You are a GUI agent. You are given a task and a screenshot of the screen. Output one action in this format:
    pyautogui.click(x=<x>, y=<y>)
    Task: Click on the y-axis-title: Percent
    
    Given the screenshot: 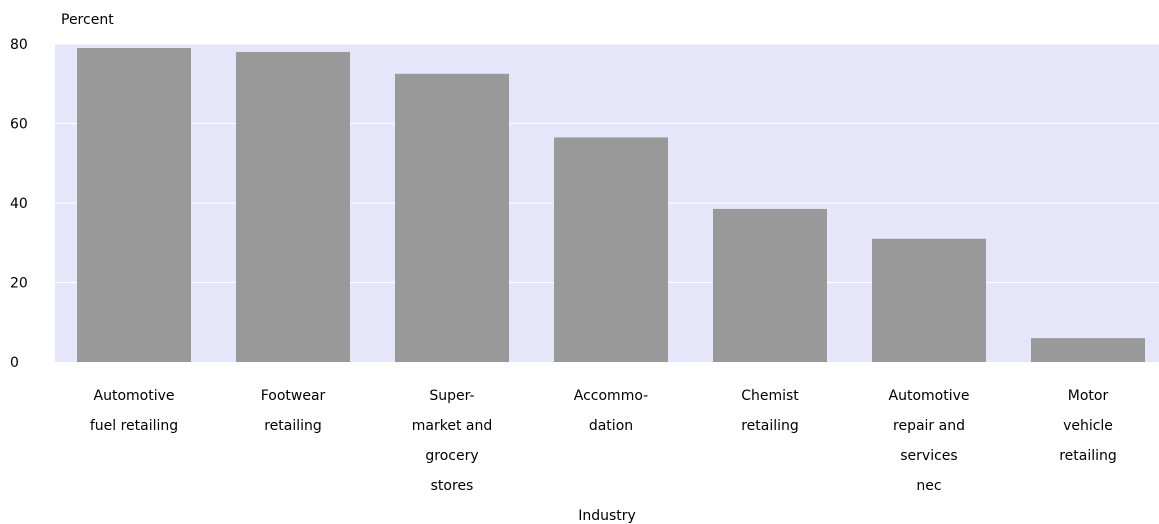 What is the action you would take?
    pyautogui.click(x=87, y=20)
    